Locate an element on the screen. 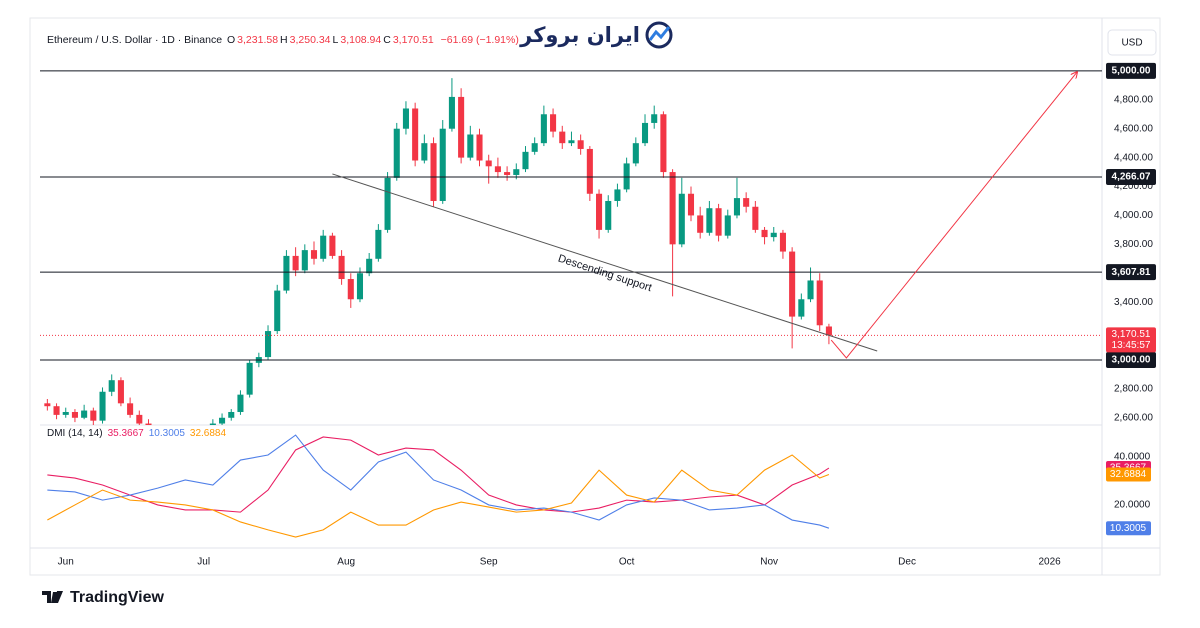 The image size is (1200, 628). y-tick-label: 2,600.00 is located at coordinates (1133, 417).